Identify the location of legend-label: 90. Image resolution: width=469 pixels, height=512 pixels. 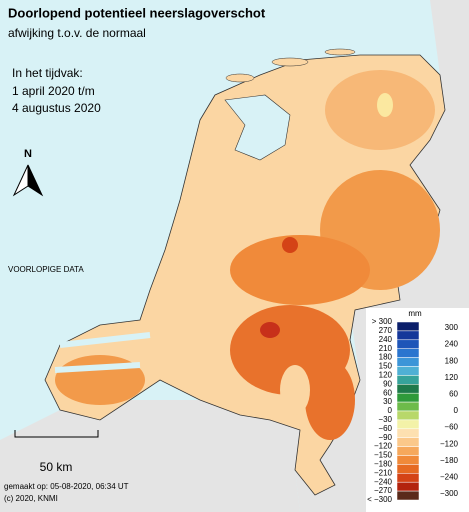
(387, 383).